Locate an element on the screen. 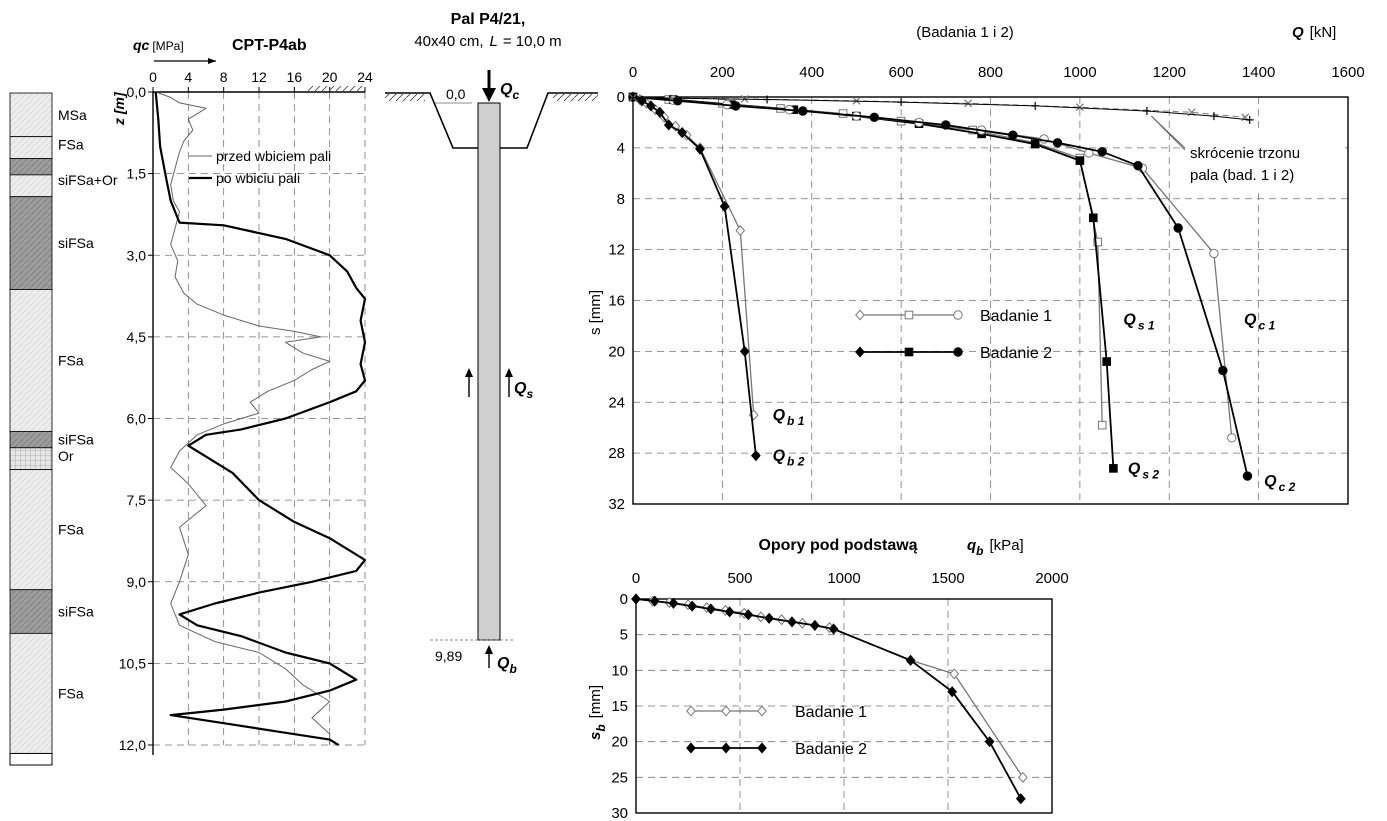  soil-layer-label: siFSa+Or is located at coordinates (88, 180).